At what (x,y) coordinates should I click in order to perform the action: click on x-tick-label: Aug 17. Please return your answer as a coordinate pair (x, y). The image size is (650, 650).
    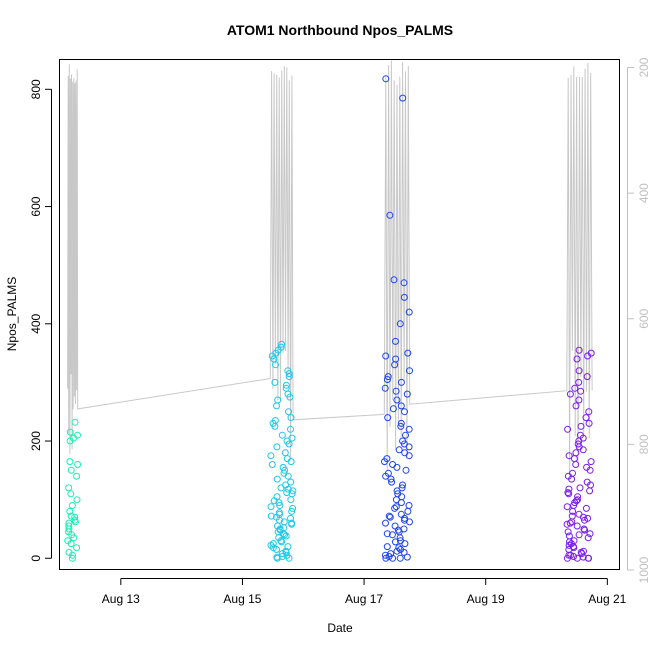
    Looking at the image, I should click on (364, 599).